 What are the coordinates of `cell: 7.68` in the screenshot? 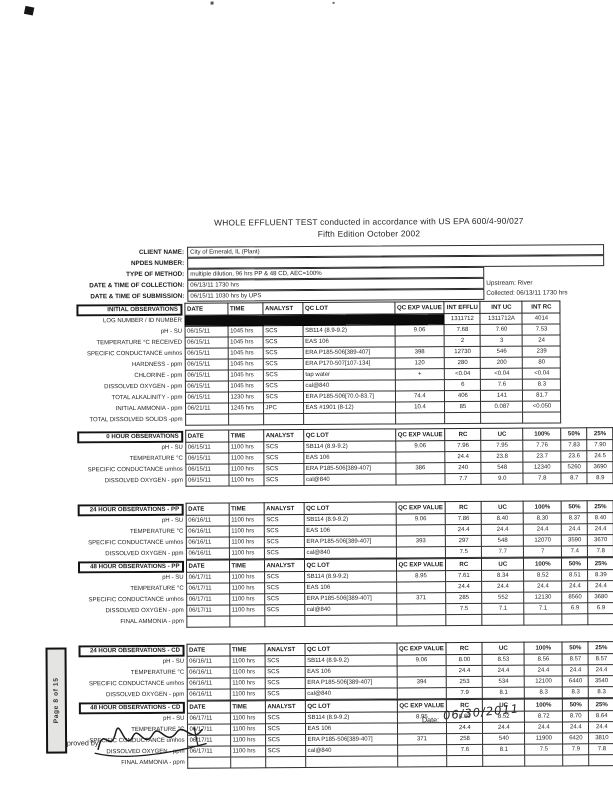 It's located at (462, 329).